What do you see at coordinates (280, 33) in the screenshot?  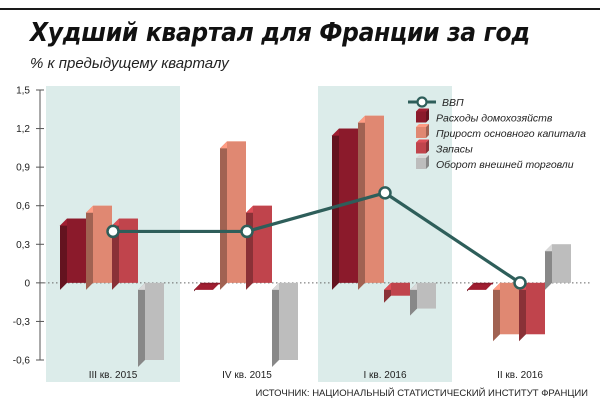 I see `chart-title: Худший квартал для Франции за год` at bounding box center [280, 33].